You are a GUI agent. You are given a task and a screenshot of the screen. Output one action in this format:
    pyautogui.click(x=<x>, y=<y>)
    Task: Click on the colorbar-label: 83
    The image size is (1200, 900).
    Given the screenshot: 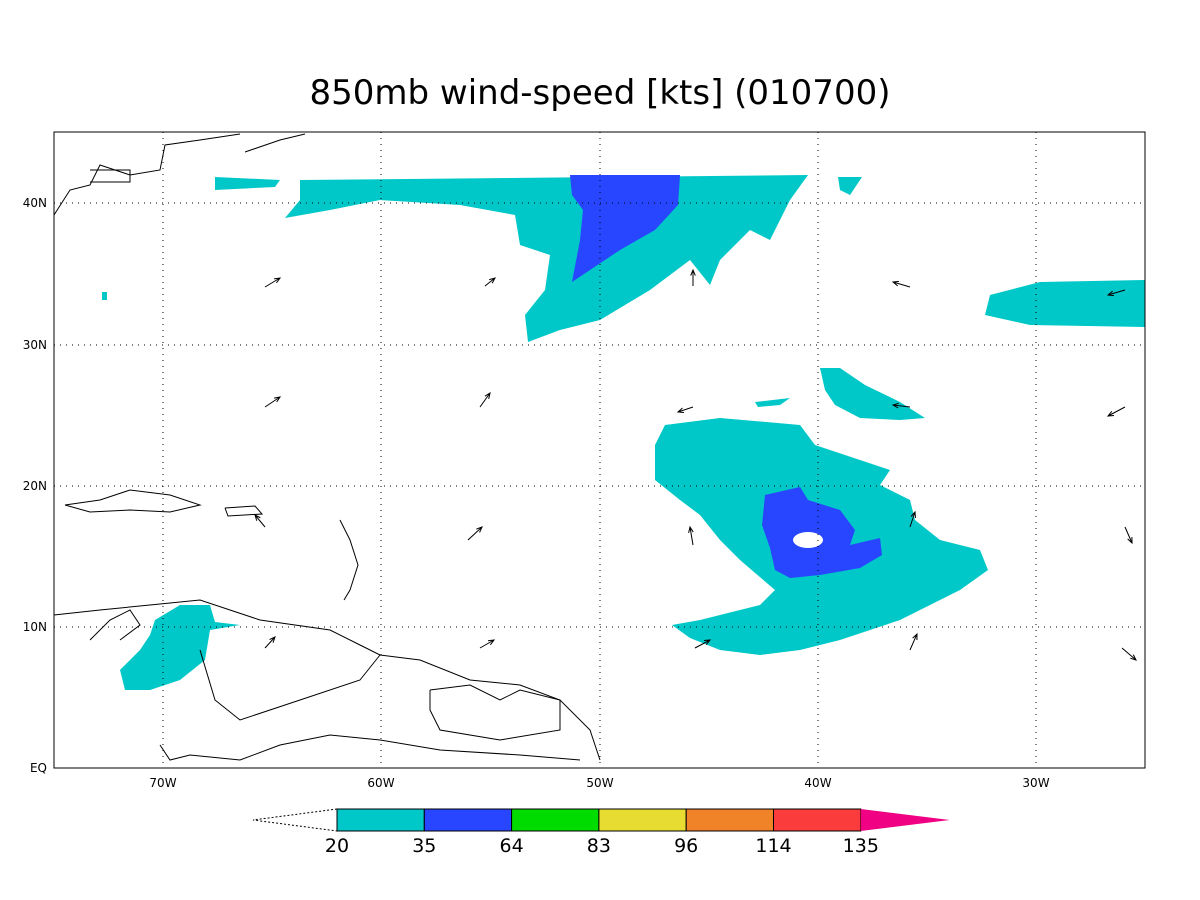 What is the action you would take?
    pyautogui.click(x=599, y=846)
    